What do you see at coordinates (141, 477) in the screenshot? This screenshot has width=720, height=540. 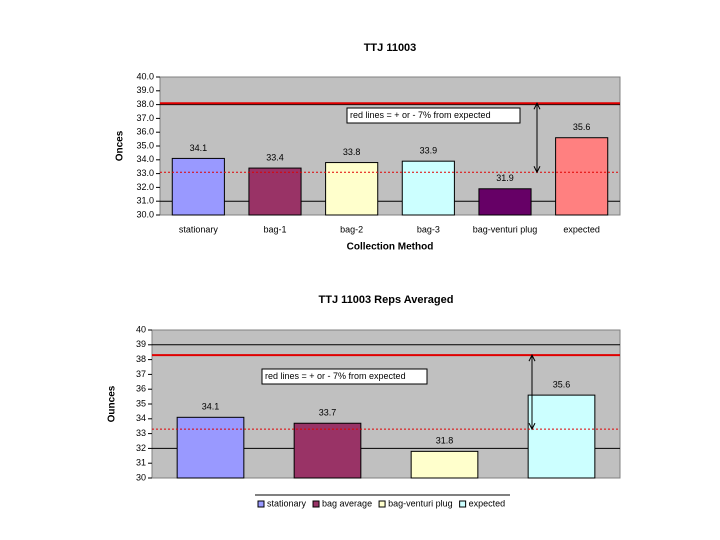 I see `y-tick-label: 30` at bounding box center [141, 477].